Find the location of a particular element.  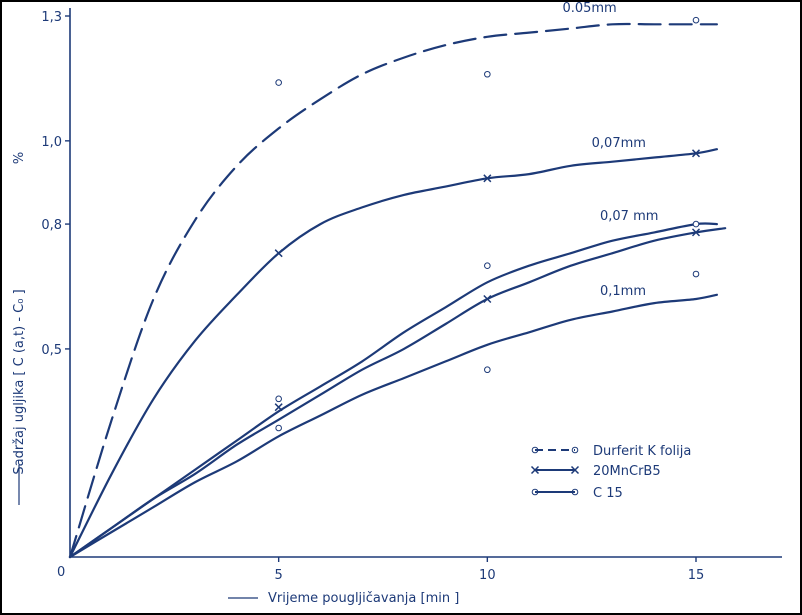

legend-marker-durferit-start is located at coordinates (535, 450).